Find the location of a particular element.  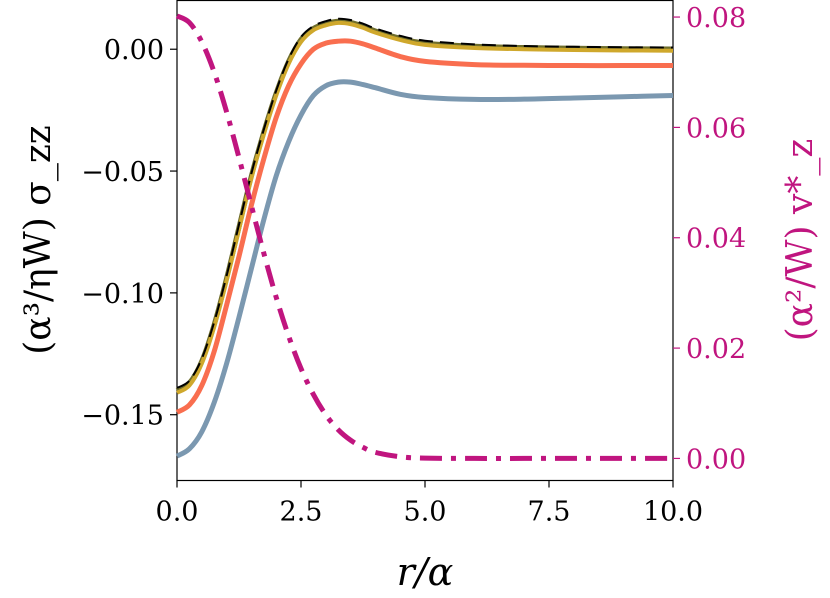

x-axis-ticks: 0.0 2.5 5.0 7.5 10.0 is located at coordinates (429, 504).